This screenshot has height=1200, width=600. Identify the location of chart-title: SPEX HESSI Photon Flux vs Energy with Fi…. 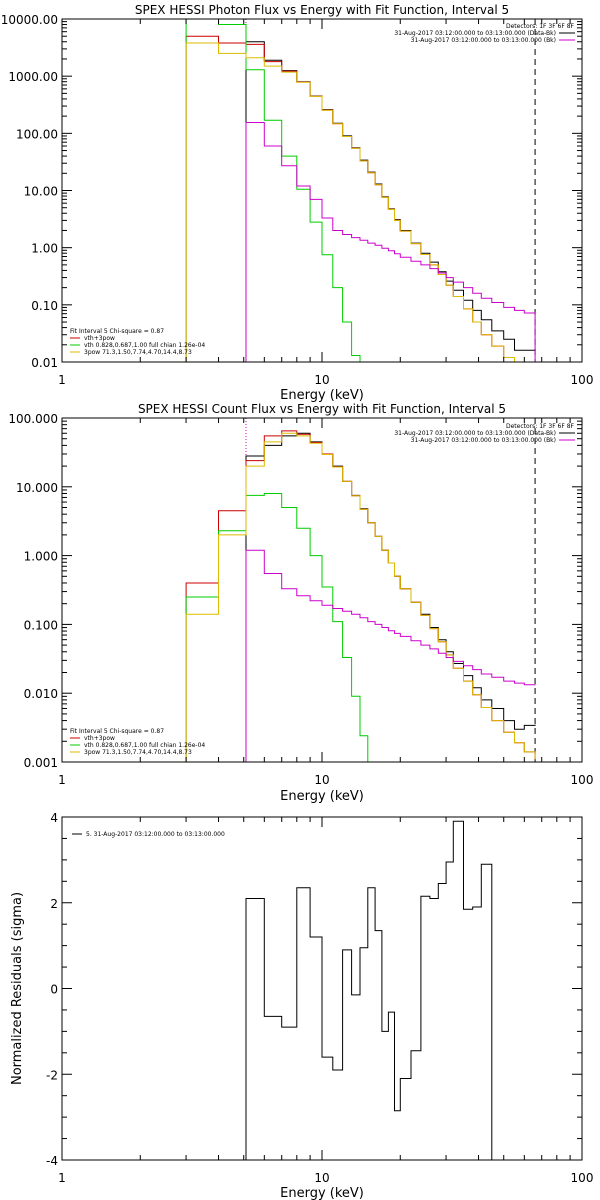
(322, 10).